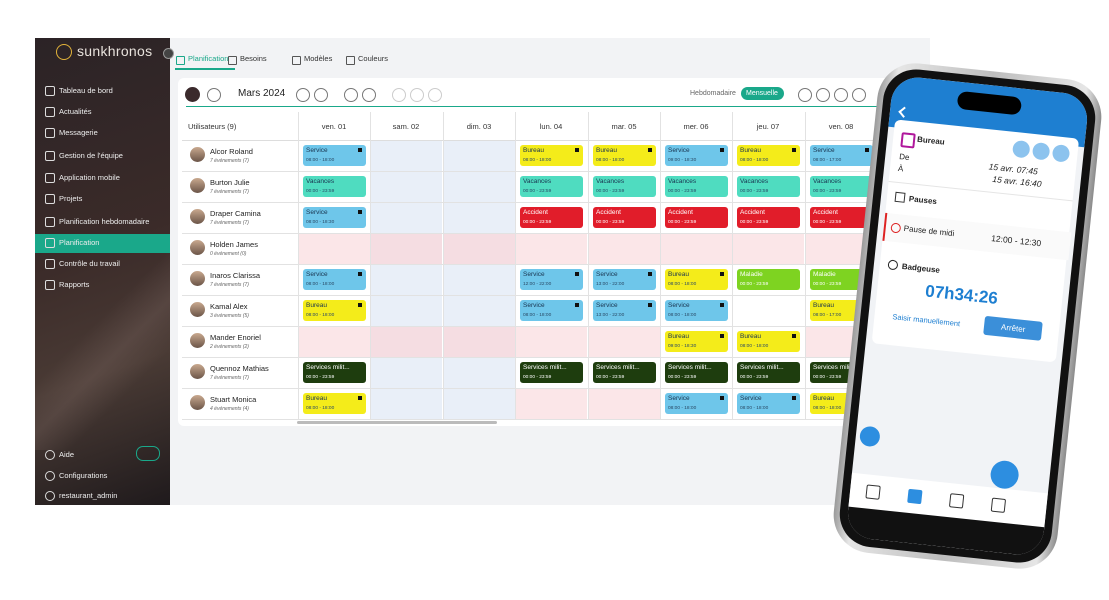 Image resolution: width=1109 pixels, height=600 pixels. What do you see at coordinates (67, 454) in the screenshot?
I see `bottom-item: Aide` at bounding box center [67, 454].